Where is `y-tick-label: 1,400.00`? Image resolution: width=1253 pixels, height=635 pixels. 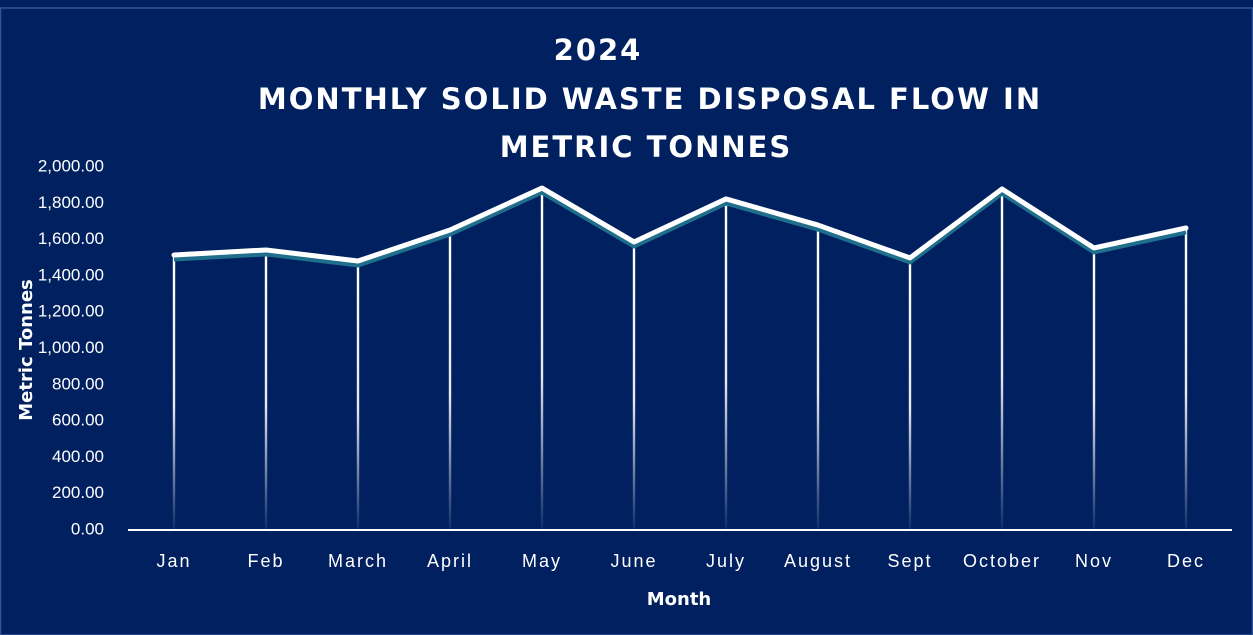
y-tick-label: 1,400.00 is located at coordinates (71, 274).